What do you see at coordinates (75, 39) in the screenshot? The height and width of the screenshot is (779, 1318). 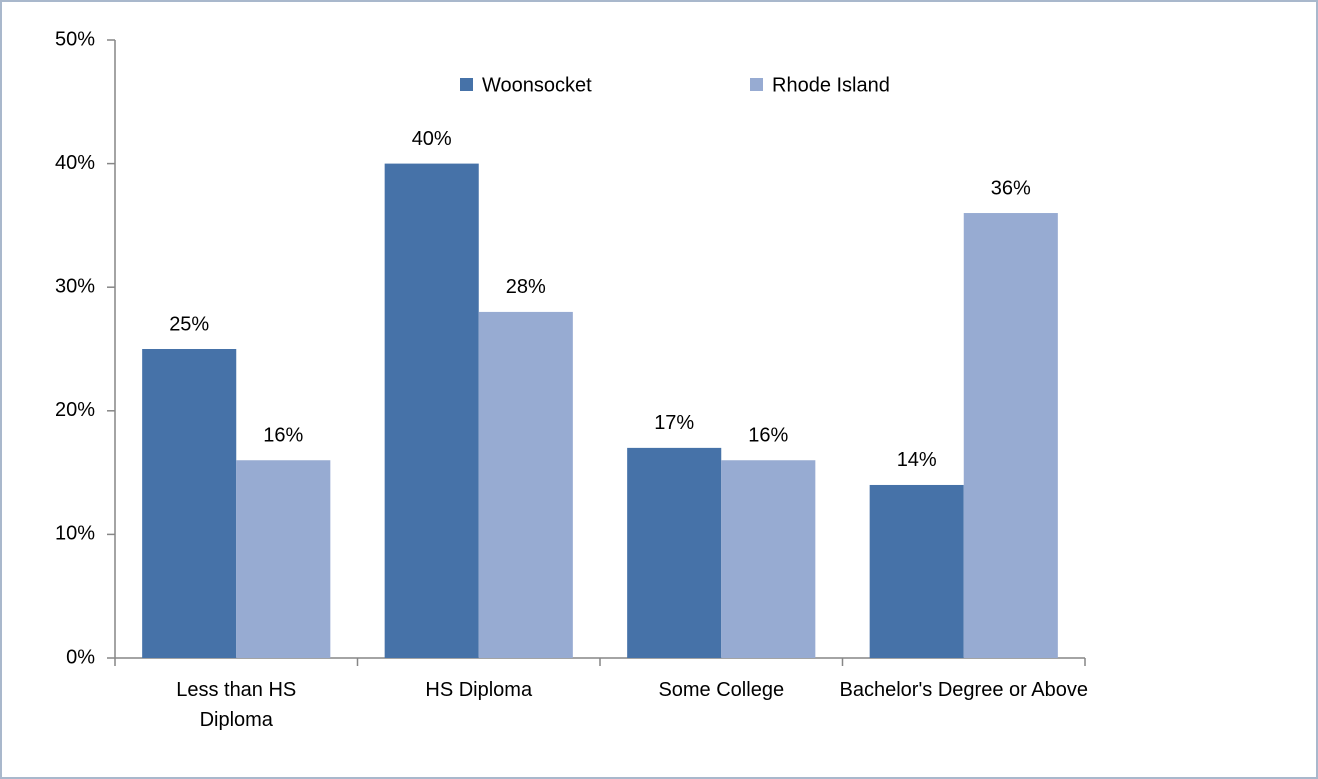 I see `y-tick-label: 50%` at bounding box center [75, 39].